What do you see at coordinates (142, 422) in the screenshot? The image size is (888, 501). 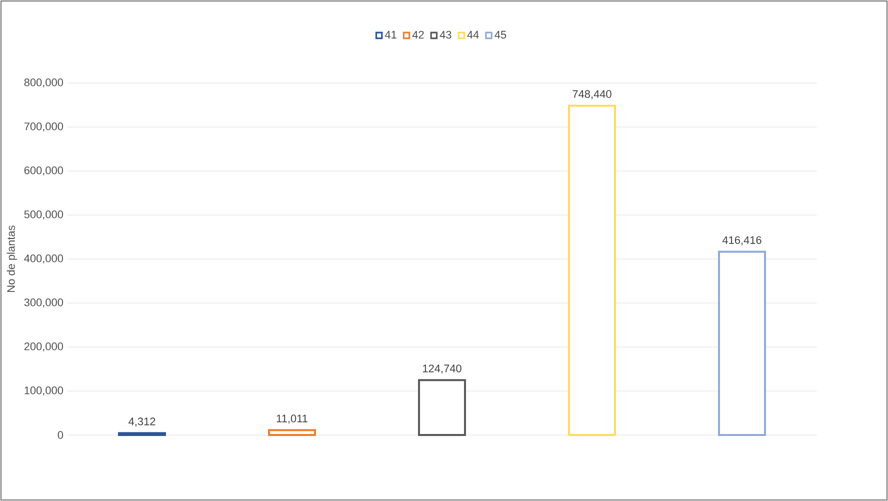 I see `data-label: 4,312` at bounding box center [142, 422].